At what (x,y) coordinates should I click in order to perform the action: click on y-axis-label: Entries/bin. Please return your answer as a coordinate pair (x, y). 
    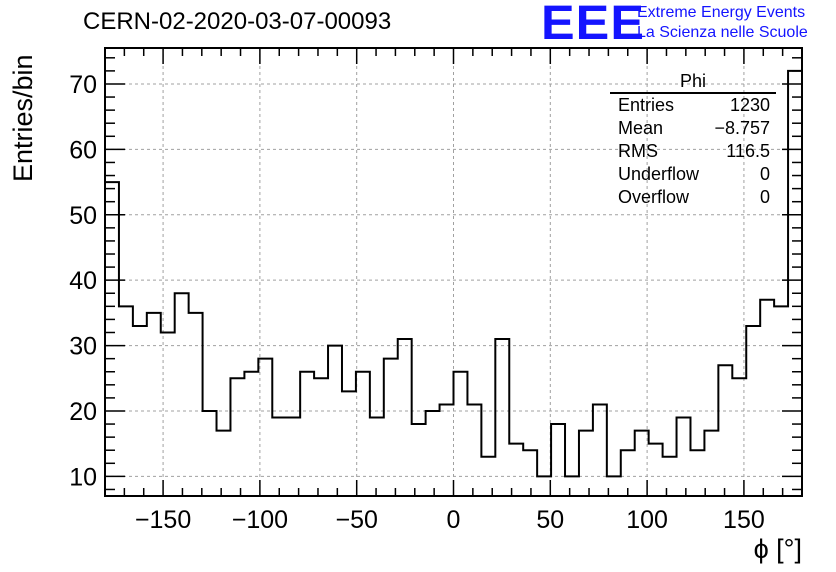
    Looking at the image, I should click on (23, 118).